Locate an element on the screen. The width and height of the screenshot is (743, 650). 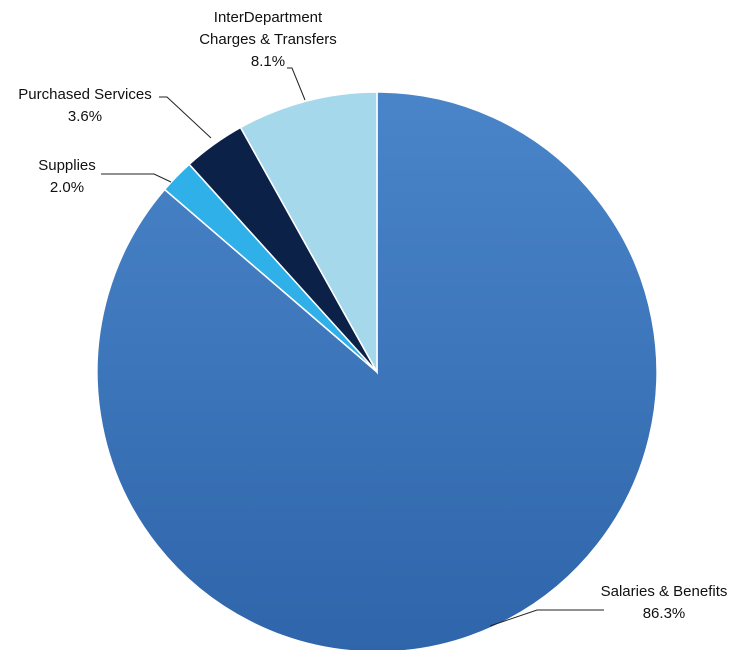
slice-name-label: Charges & Transfers is located at coordinates (268, 39).